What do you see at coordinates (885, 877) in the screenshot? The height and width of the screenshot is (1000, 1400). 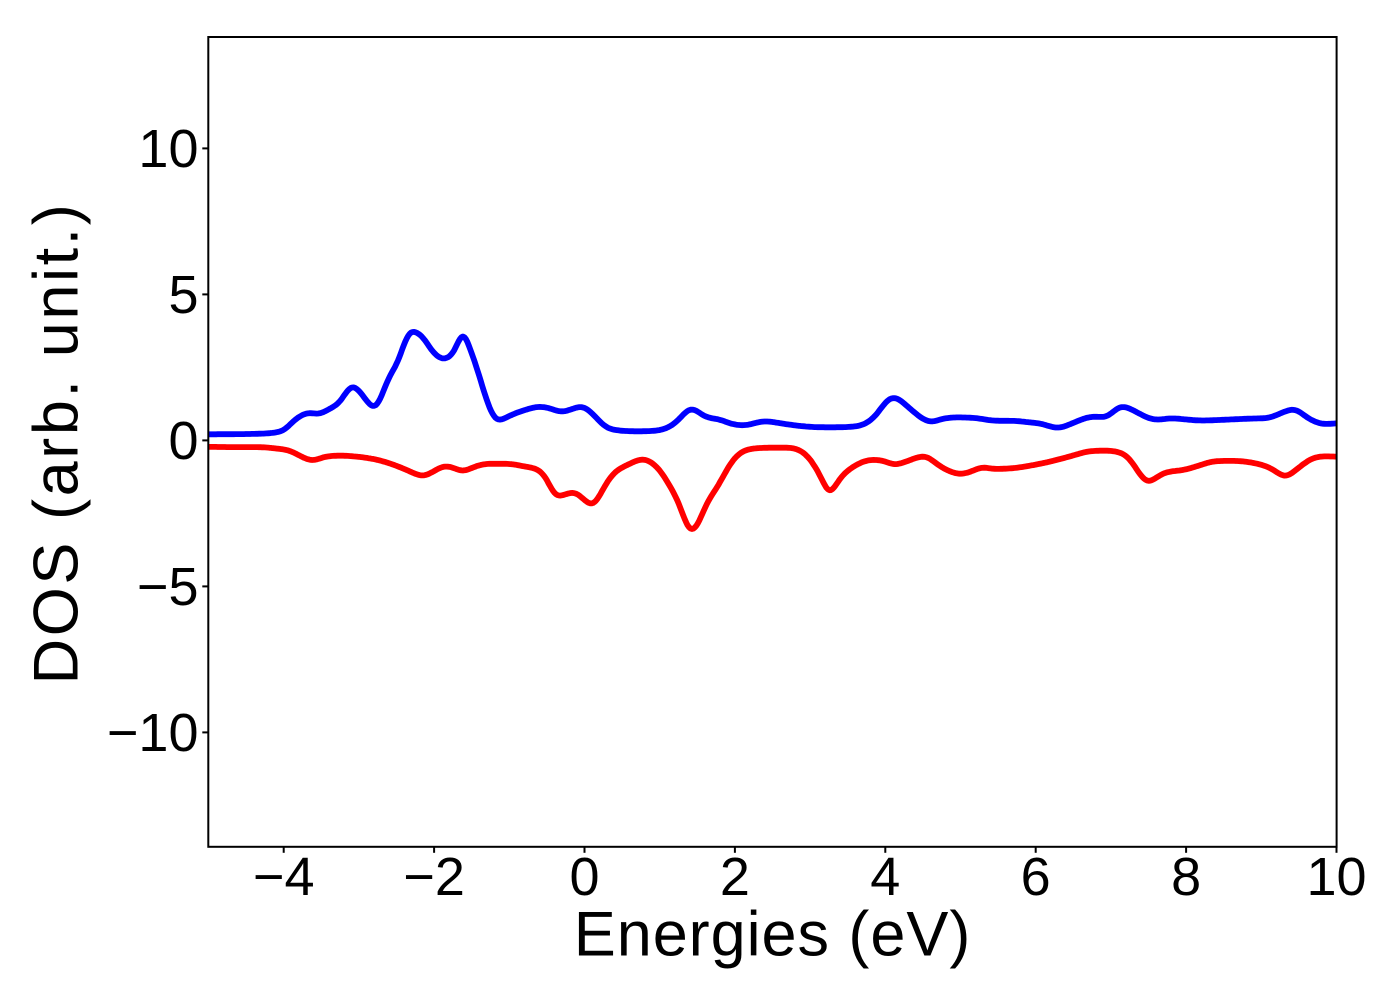 I see `svg-text: 4` at bounding box center [885, 877].